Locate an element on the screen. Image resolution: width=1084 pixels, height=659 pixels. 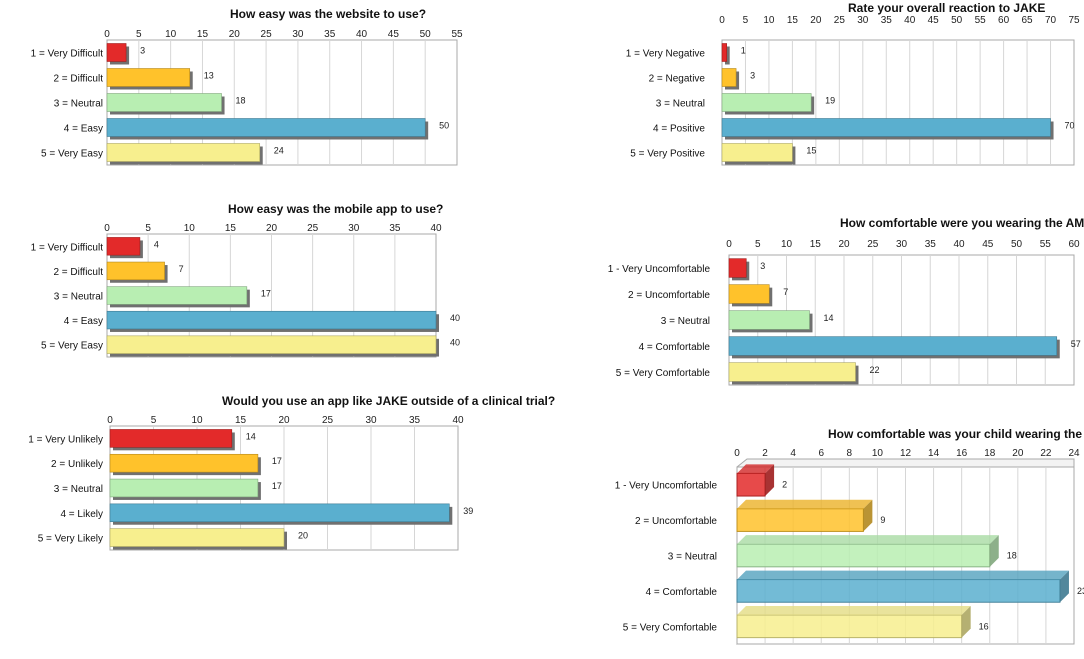
data-label: 40 is located at coordinates (455, 318).